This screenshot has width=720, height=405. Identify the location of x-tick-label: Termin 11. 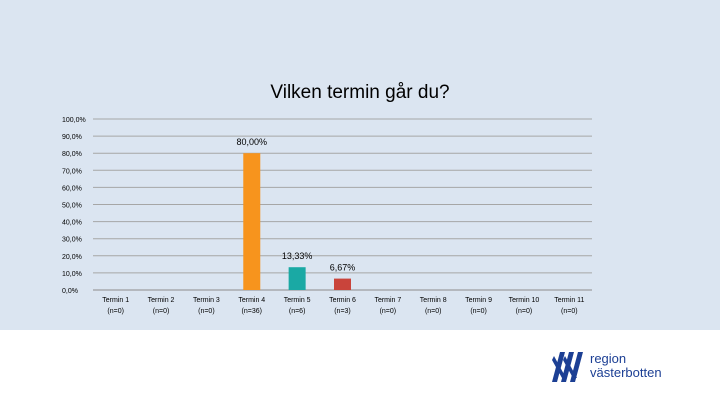
(569, 300).